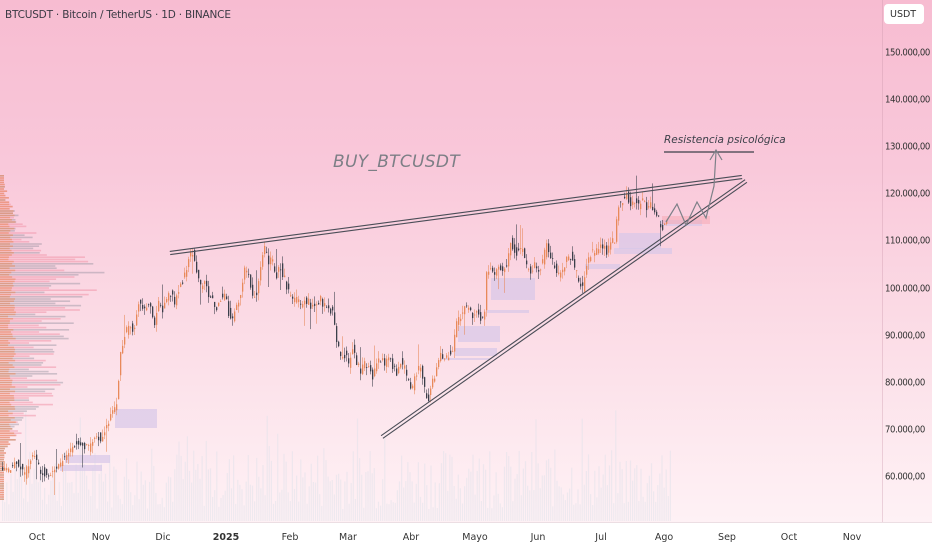  I want to click on projection-zigzag, so click(691, 189).